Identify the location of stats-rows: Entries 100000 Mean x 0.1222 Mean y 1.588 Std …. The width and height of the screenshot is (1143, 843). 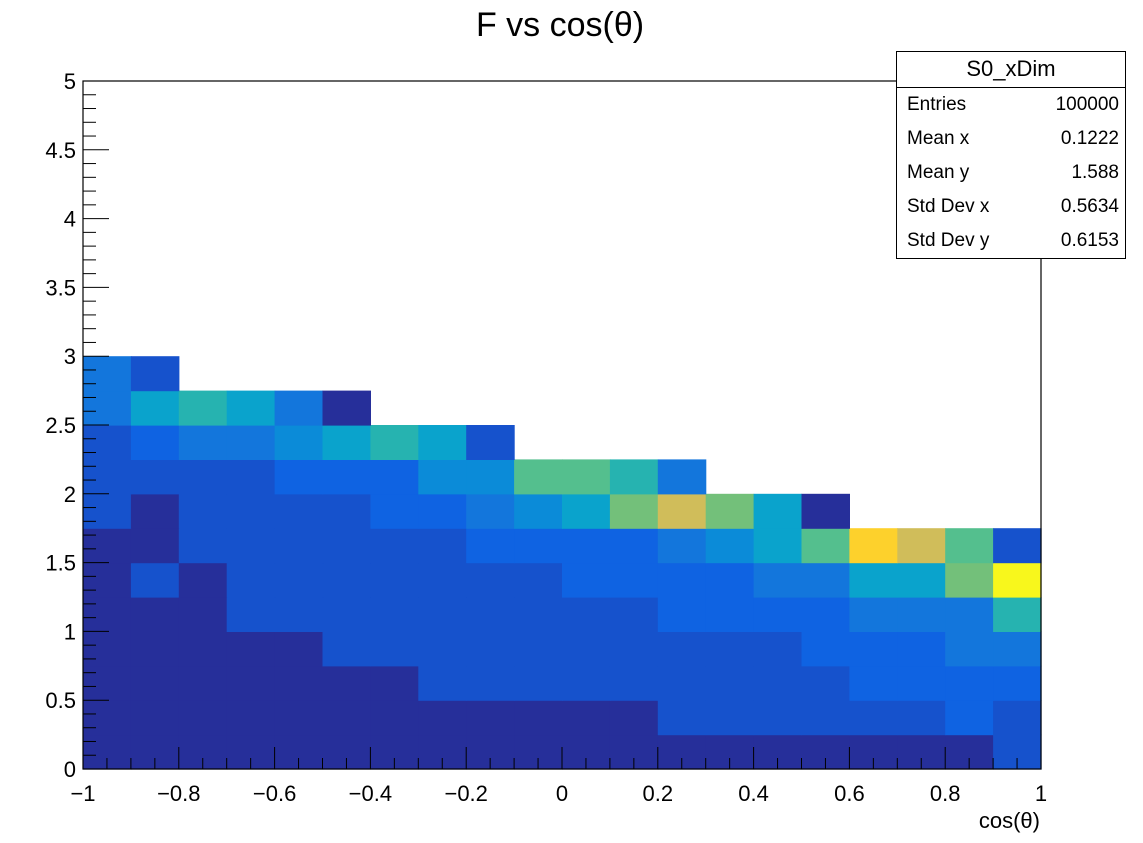
(1011, 173).